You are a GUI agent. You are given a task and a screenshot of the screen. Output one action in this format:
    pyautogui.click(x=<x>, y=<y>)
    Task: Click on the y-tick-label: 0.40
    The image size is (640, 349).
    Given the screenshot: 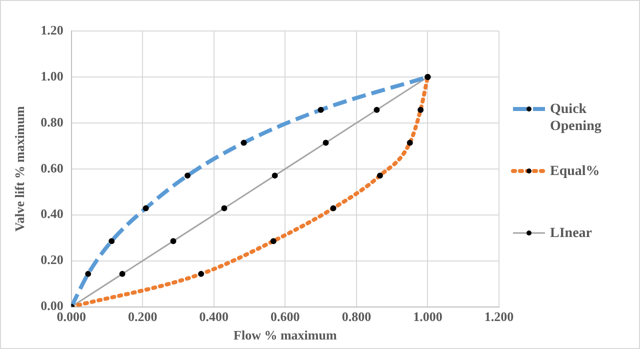 What is the action you would take?
    pyautogui.click(x=52, y=214)
    